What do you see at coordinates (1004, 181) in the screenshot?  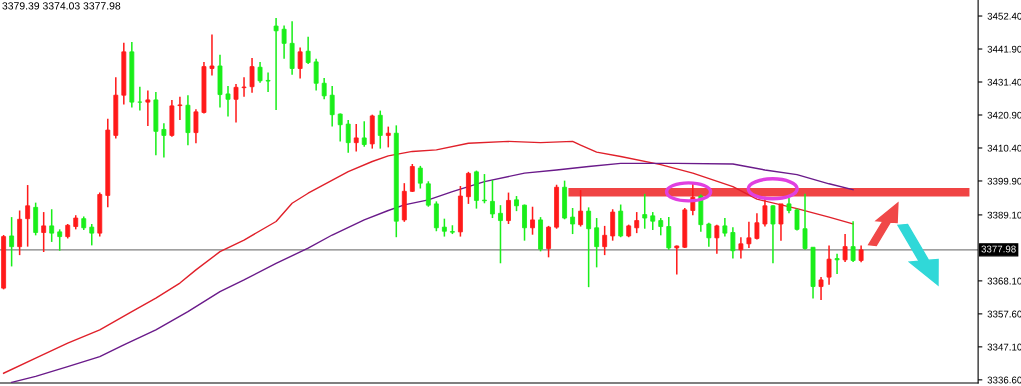 I see `y-tick-label: 3399.90` at bounding box center [1004, 181].